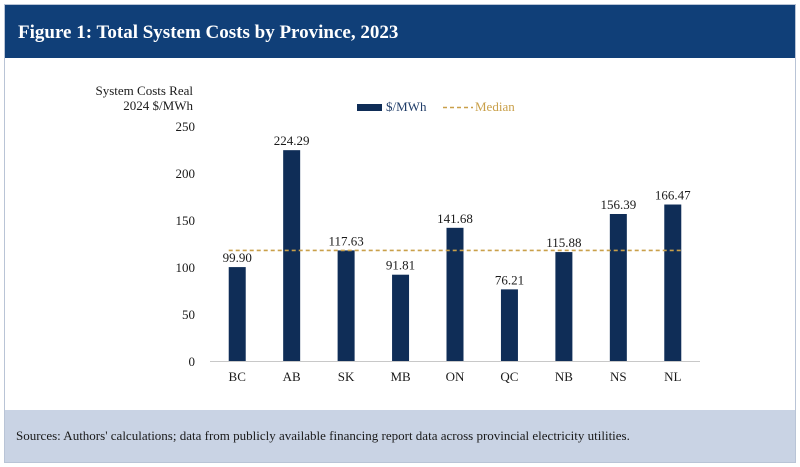  I want to click on x-tick-label-sk: SK, so click(346, 376).